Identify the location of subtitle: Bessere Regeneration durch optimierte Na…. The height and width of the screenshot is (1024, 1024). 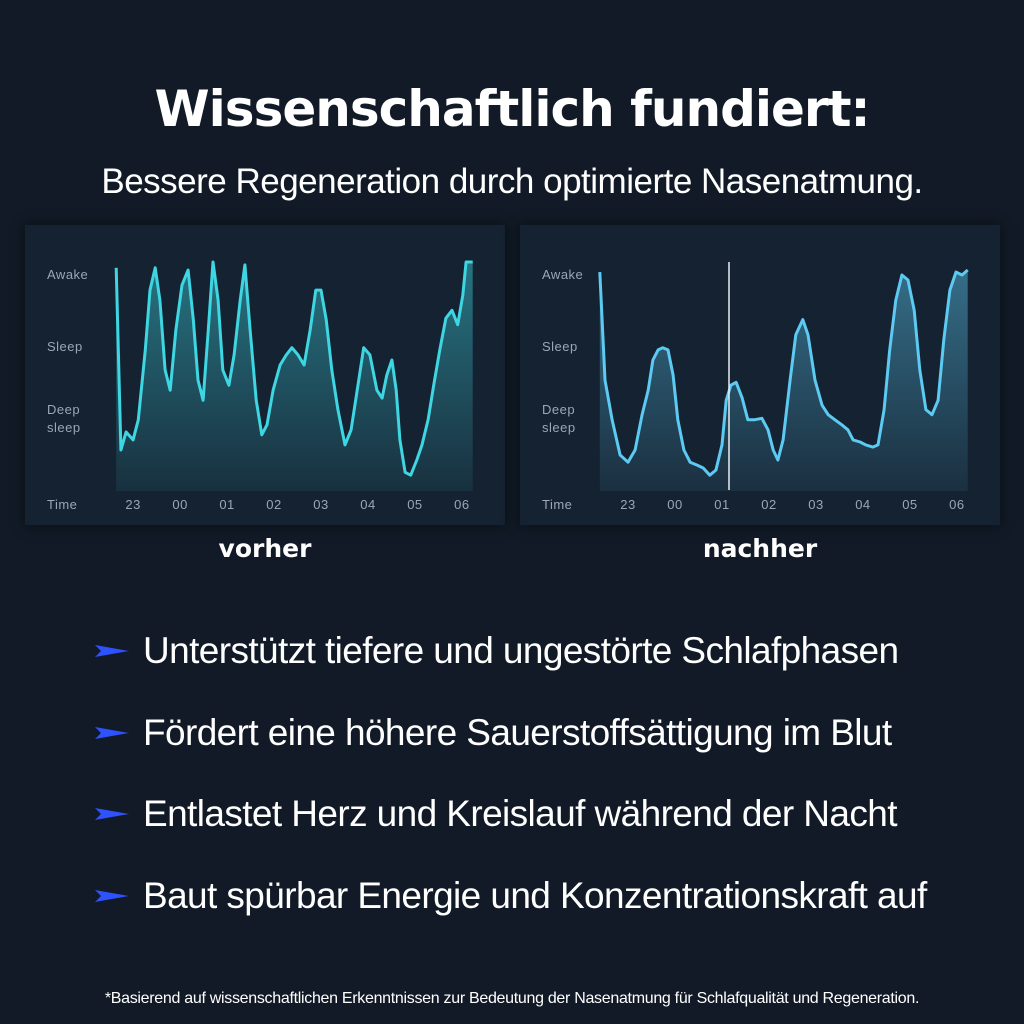
(512, 181).